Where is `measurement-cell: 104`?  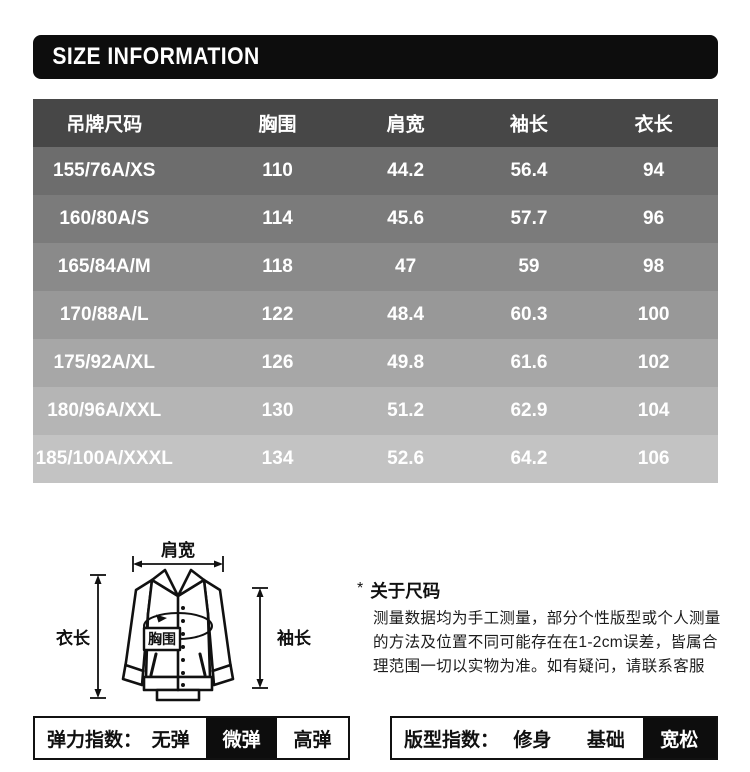 measurement-cell: 104 is located at coordinates (653, 410).